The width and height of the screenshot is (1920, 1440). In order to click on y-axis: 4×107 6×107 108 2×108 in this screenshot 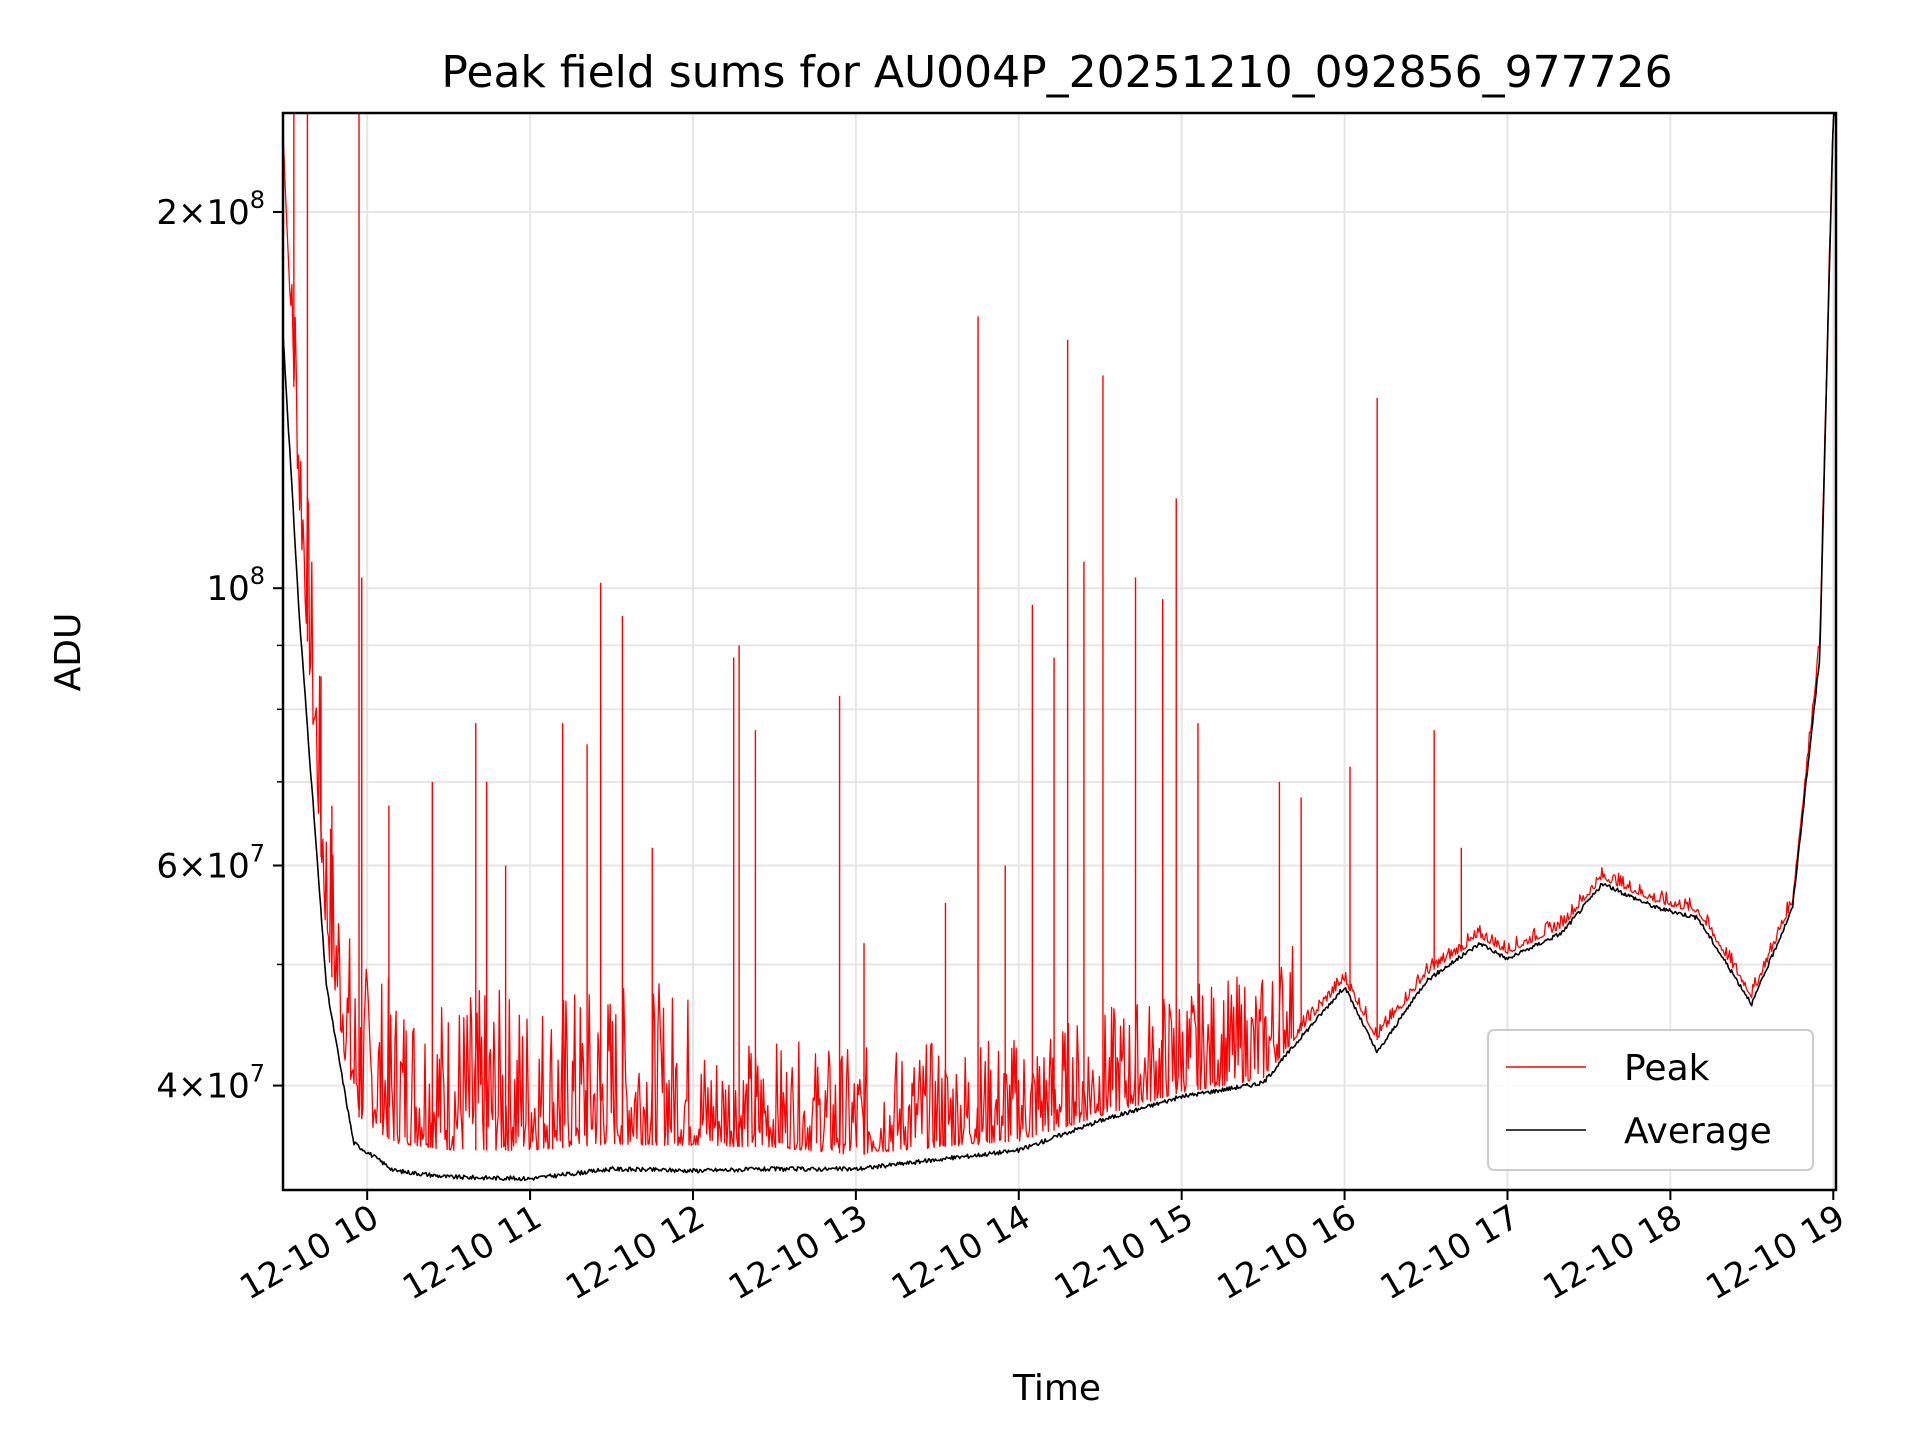, I will do `click(219, 646)`.